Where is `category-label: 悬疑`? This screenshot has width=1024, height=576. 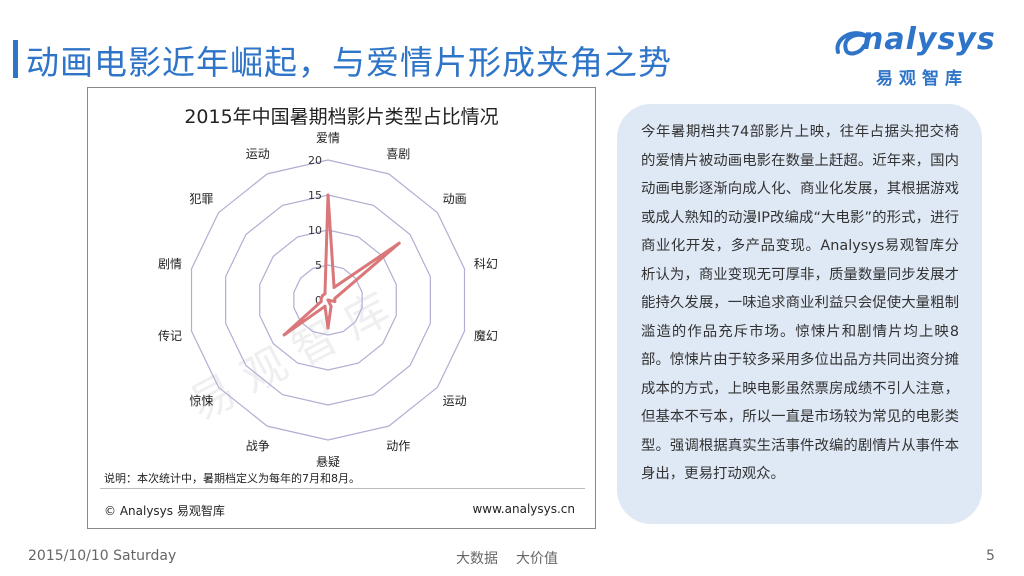 category-label: 悬疑 is located at coordinates (328, 461).